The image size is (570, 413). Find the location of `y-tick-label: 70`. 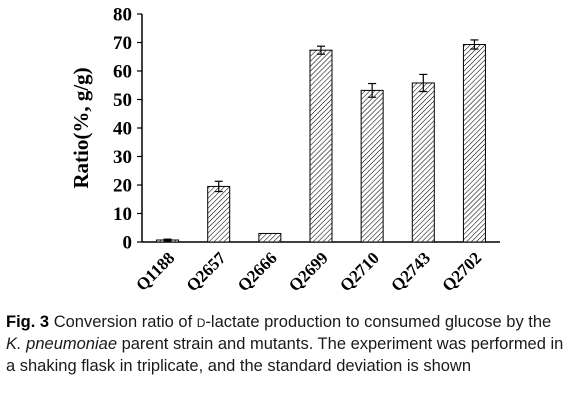

y-tick-label: 70 is located at coordinates (122, 43).